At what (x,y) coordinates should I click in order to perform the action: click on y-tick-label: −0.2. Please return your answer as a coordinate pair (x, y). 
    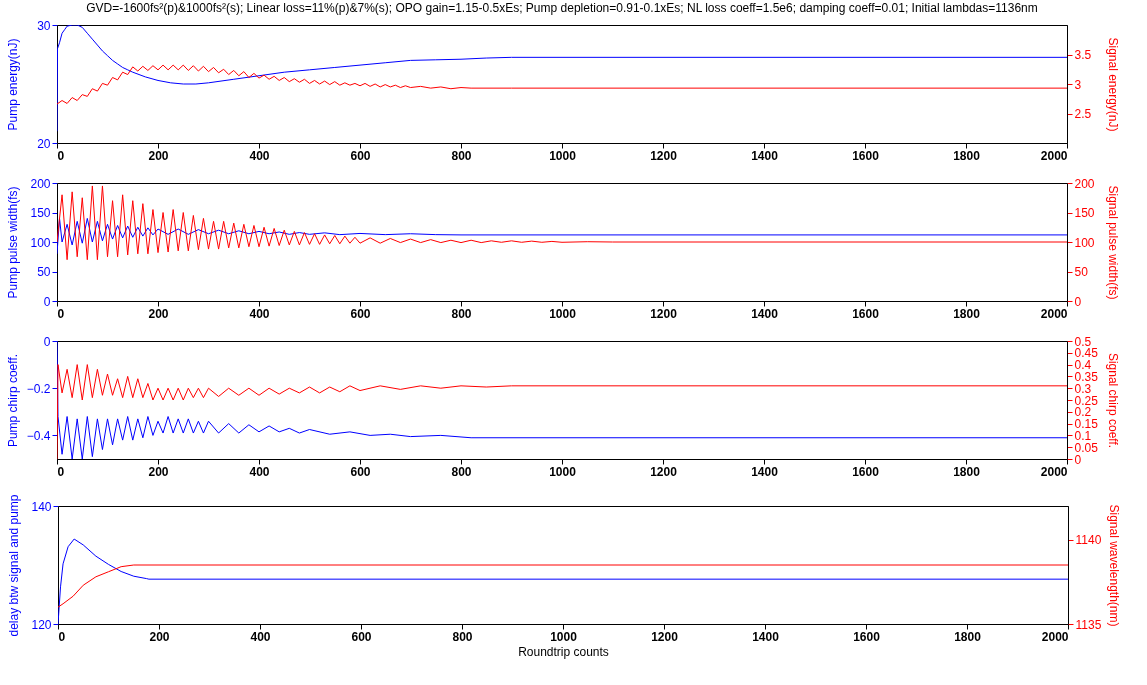
    Looking at the image, I should click on (38, 388).